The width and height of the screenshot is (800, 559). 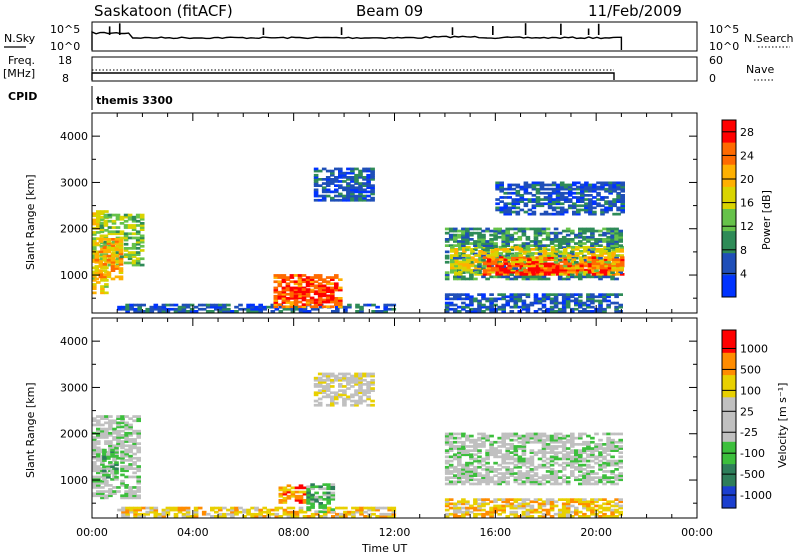 I want to click on y-tick-label: 3000, so click(x=74, y=387).